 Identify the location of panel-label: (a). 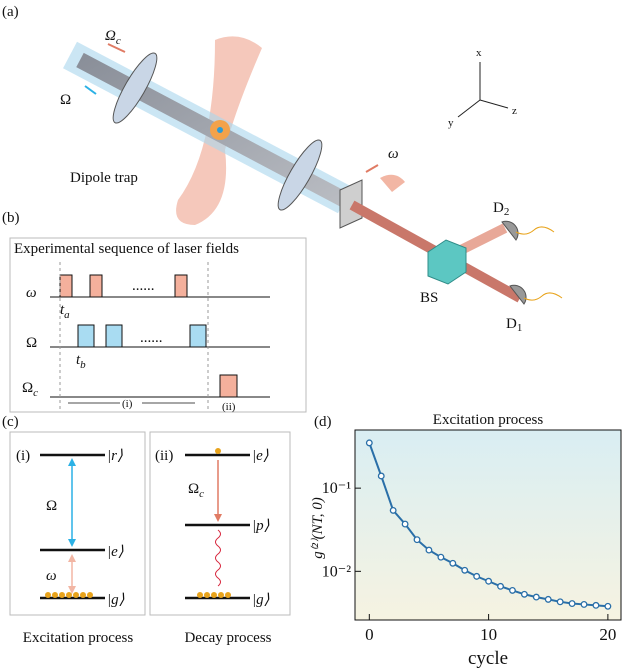
(10, 12).